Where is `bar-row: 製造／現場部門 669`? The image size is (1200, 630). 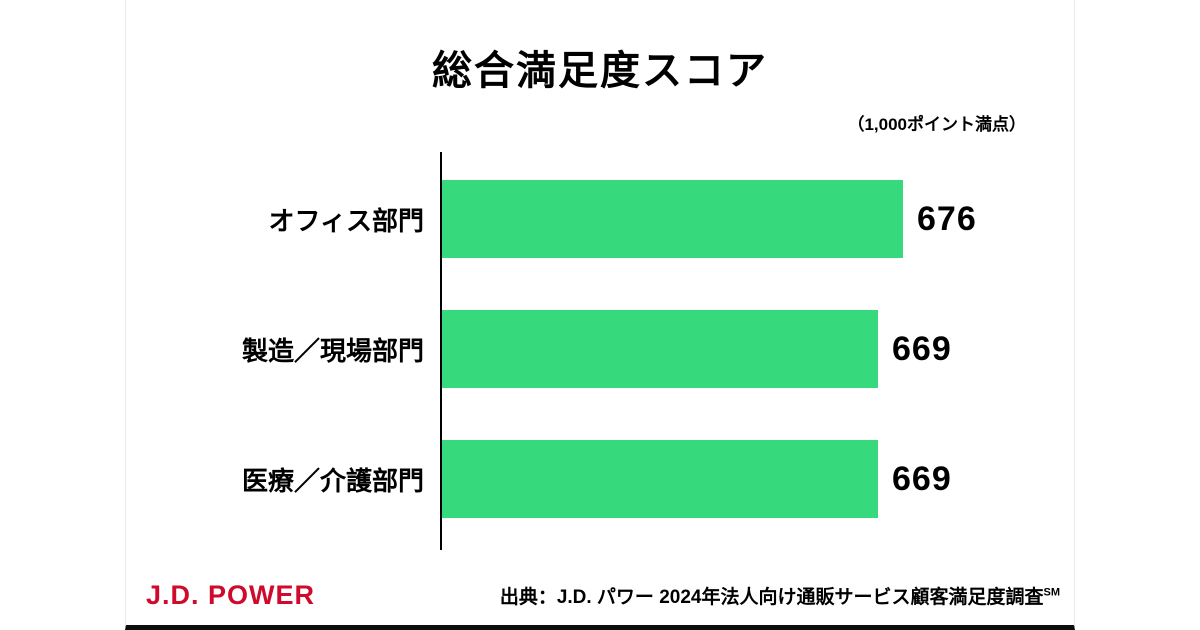
bar-row: 製造／現場部門 669 is located at coordinates (601, 349).